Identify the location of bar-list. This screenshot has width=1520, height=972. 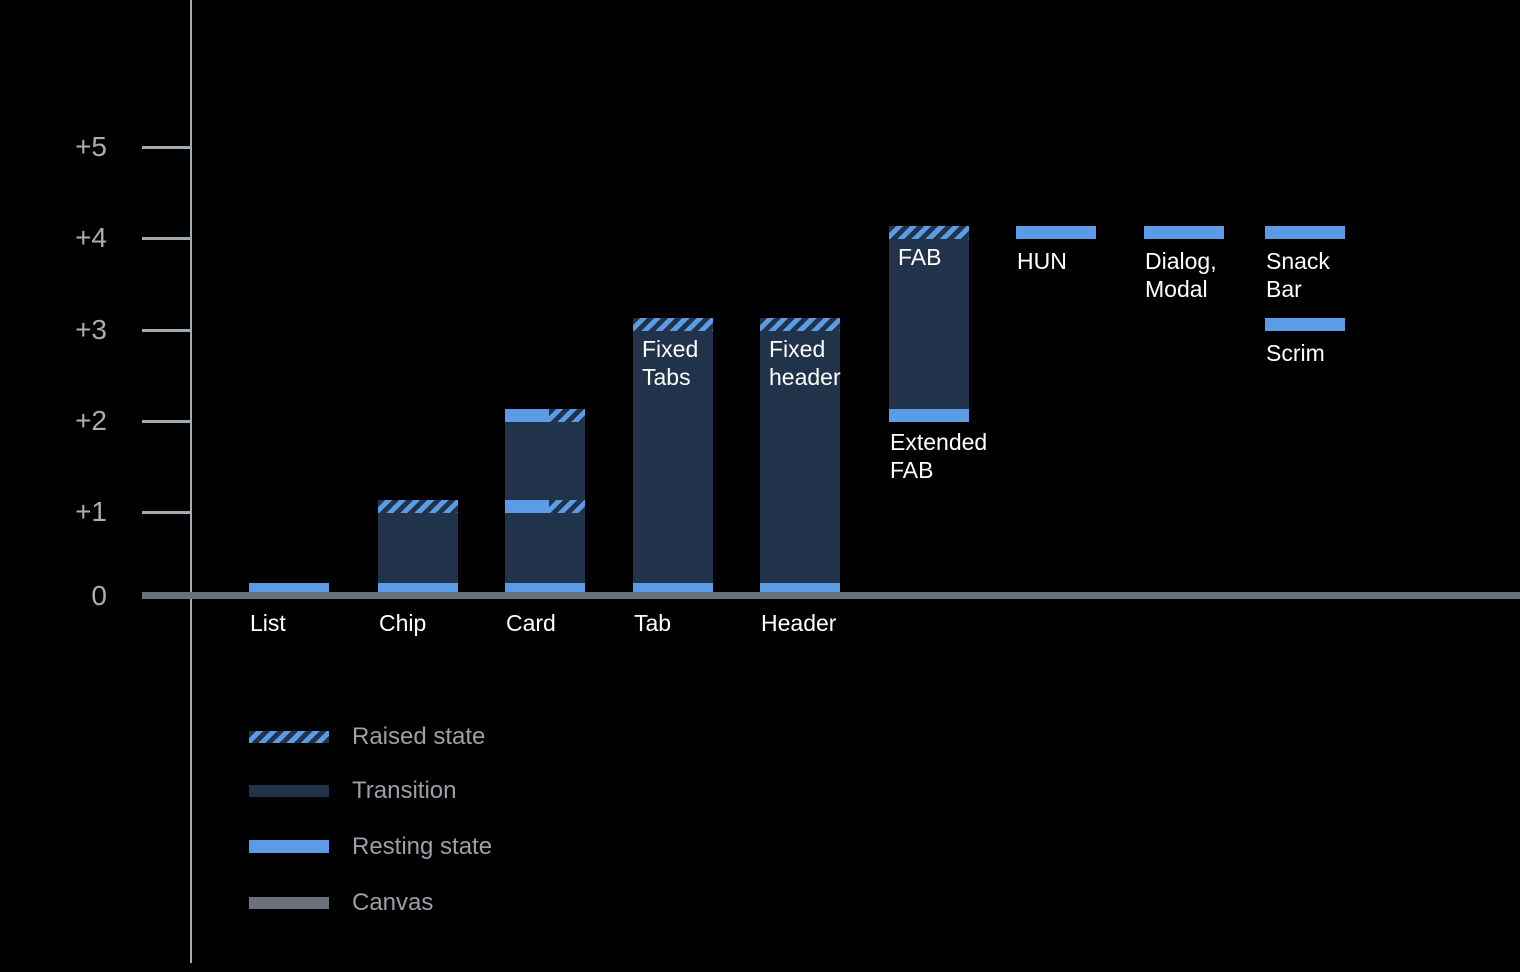
(289, 486).